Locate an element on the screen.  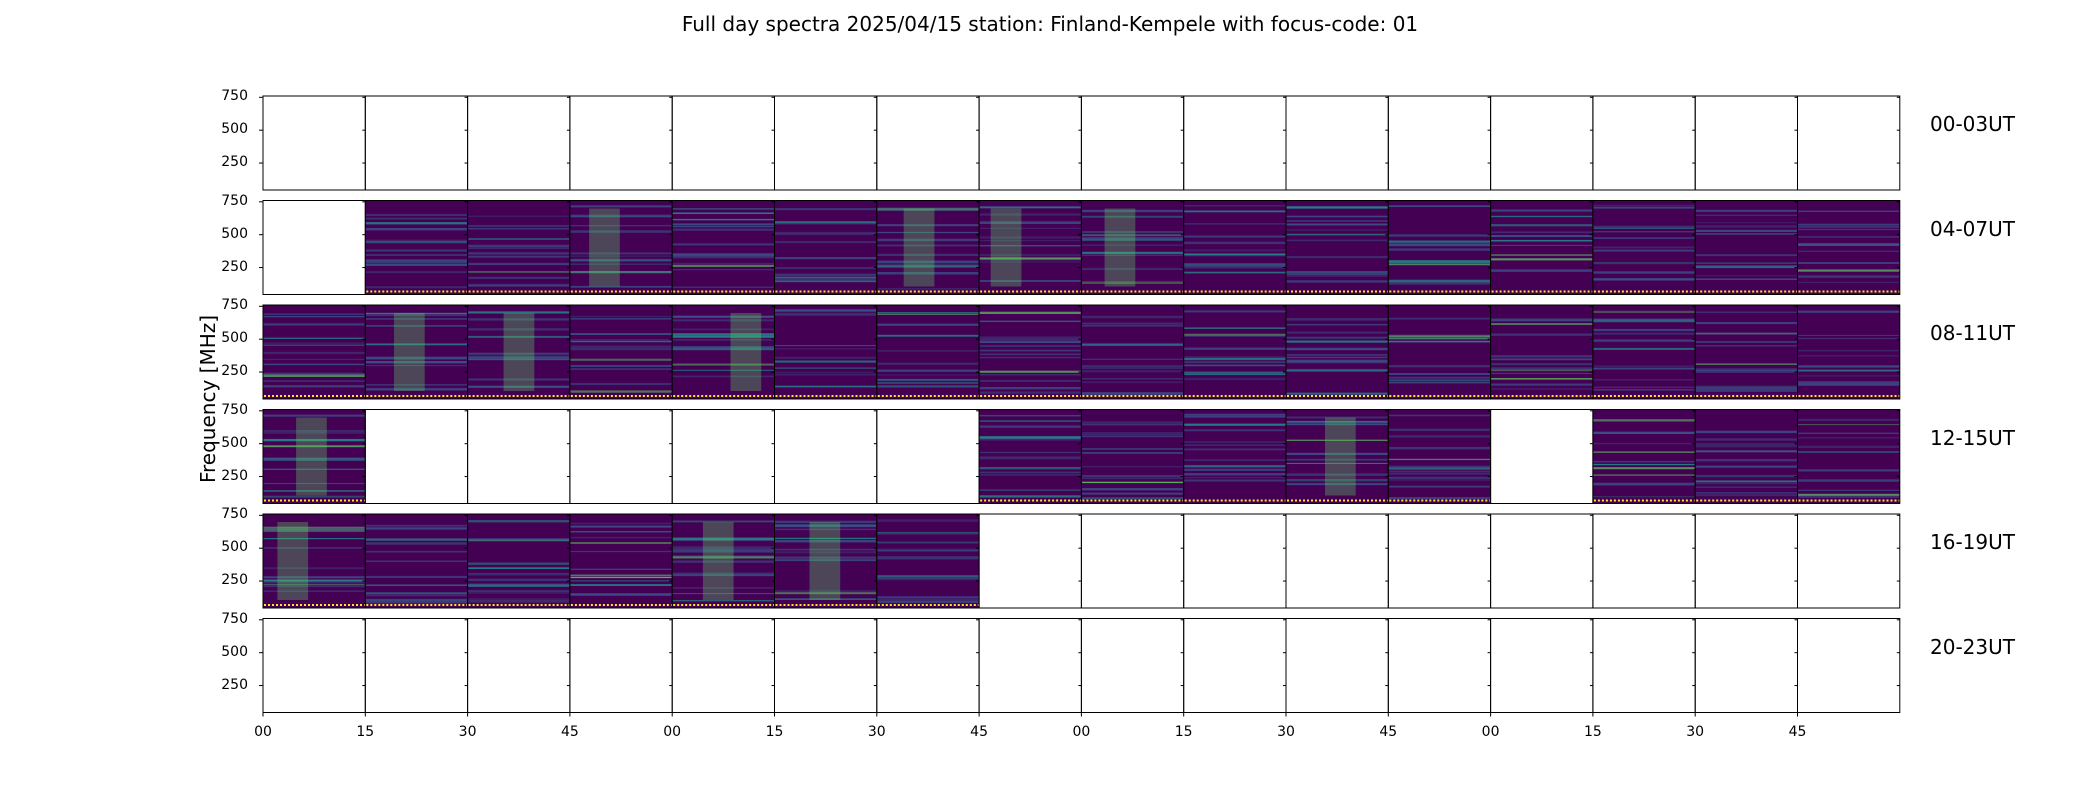
row-label: 12-15UT is located at coordinates (1972, 437).